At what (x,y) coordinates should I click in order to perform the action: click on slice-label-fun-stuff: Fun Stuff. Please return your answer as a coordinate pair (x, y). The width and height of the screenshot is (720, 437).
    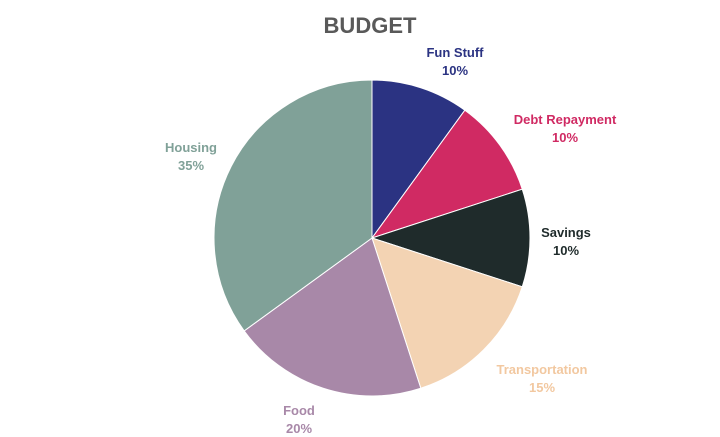
    Looking at the image, I should click on (455, 52).